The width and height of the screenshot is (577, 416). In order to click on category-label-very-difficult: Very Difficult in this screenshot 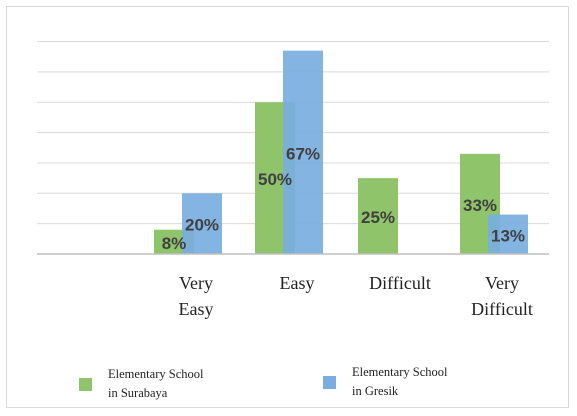, I will do `click(502, 296)`.